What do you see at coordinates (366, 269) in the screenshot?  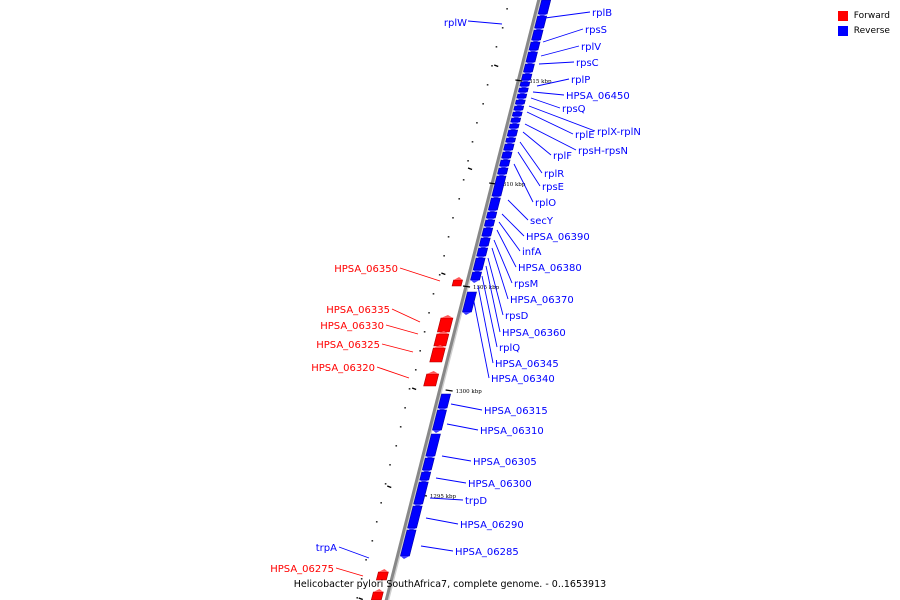 I see `gene-label-hpsa-06350: HPSA_06350` at bounding box center [366, 269].